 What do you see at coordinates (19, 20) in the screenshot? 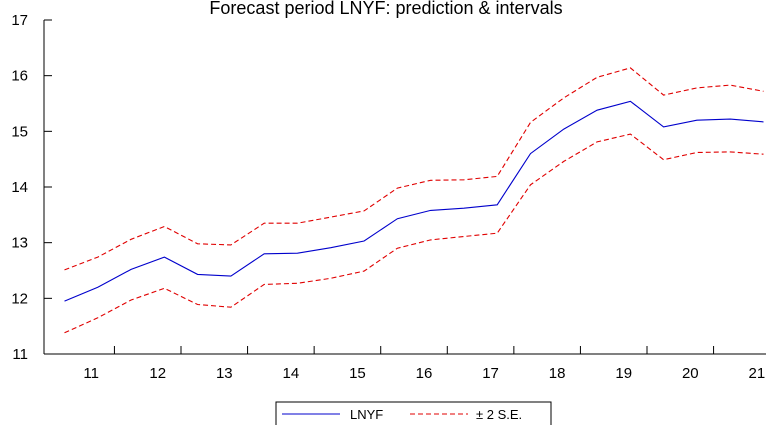
I see `y-tick-label: 17` at bounding box center [19, 20].